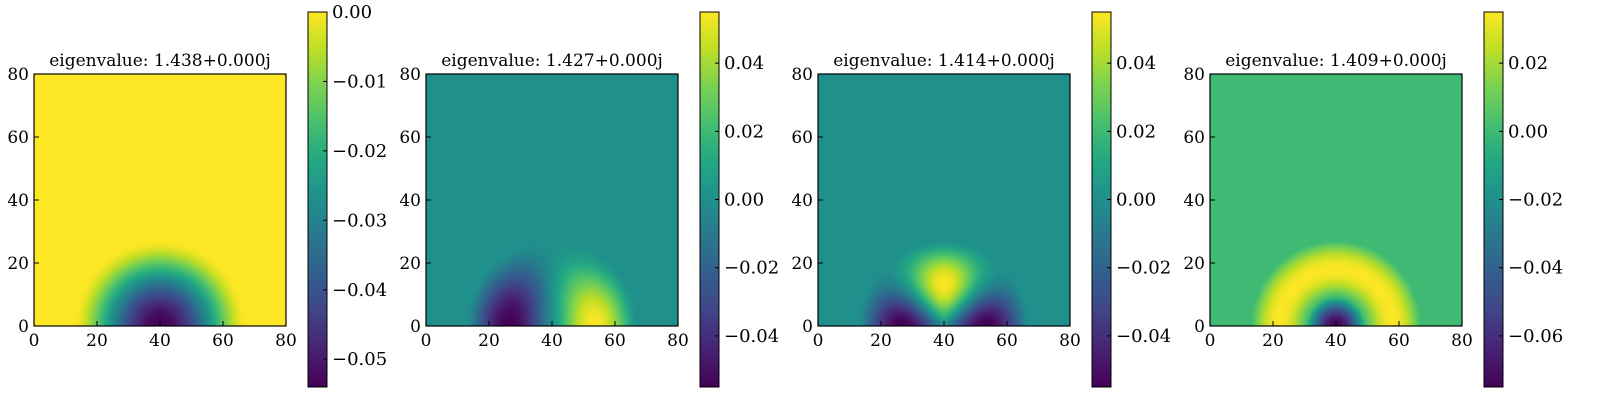 This screenshot has height=400, width=1600. What do you see at coordinates (359, 220) in the screenshot?
I see `colorbar-tick-label: −0.03` at bounding box center [359, 220].